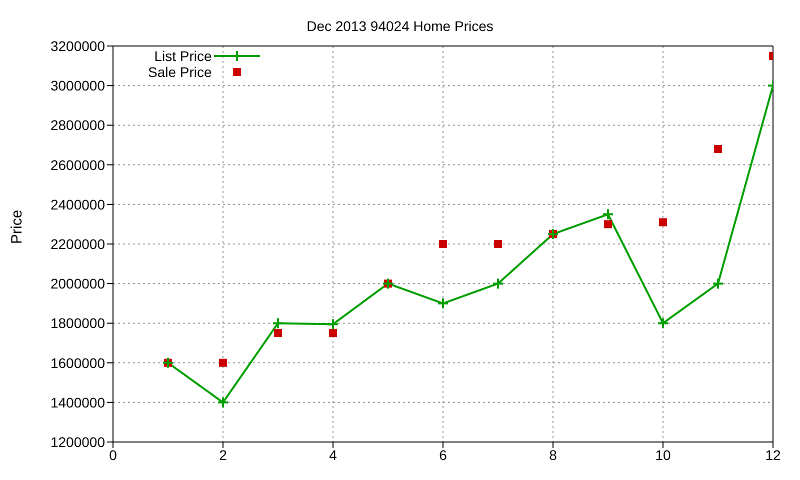  Describe the element at coordinates (78, 362) in the screenshot. I see `y-tick-label: 1600000` at that location.